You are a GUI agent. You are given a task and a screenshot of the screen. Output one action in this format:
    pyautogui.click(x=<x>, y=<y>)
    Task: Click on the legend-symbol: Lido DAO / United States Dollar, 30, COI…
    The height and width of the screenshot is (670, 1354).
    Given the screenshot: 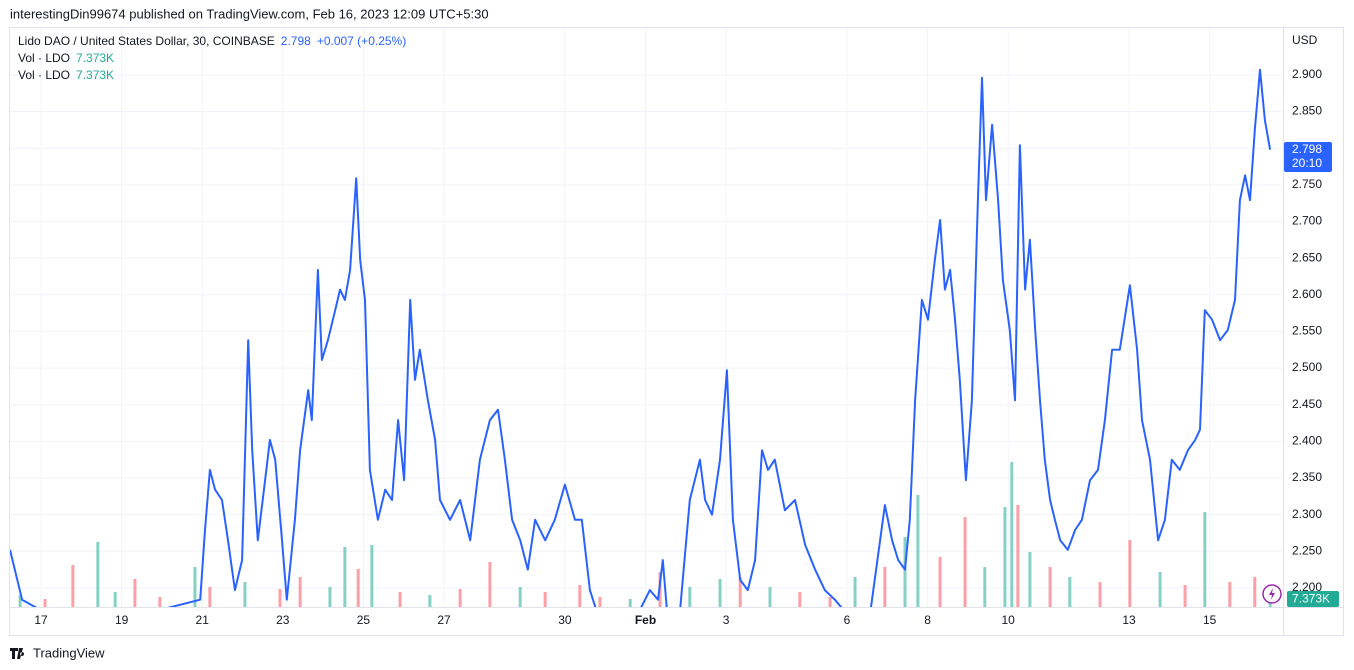 What is the action you would take?
    pyautogui.click(x=212, y=41)
    